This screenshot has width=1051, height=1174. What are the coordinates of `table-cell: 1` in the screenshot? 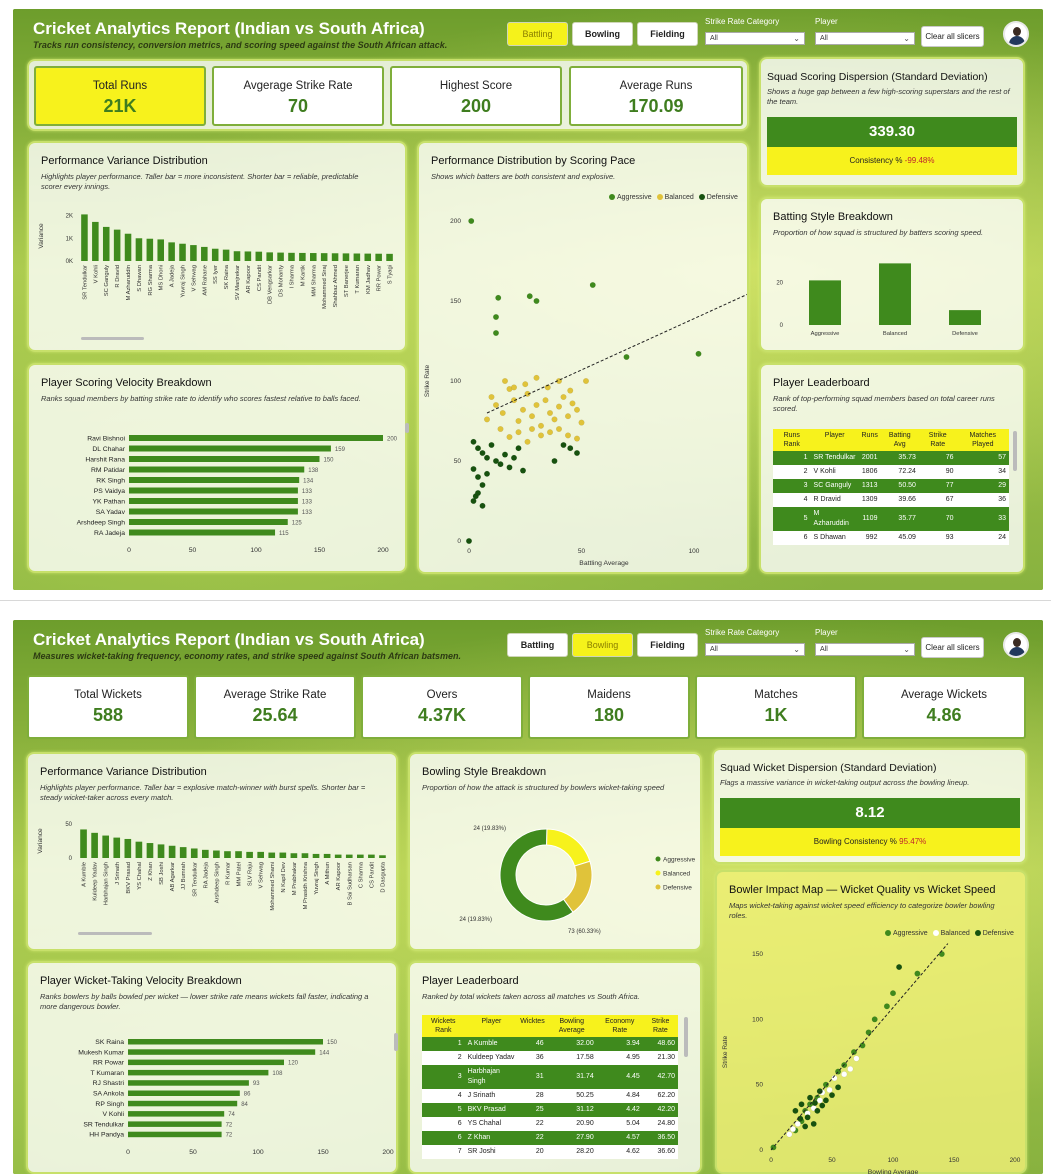 It's located at (443, 1044).